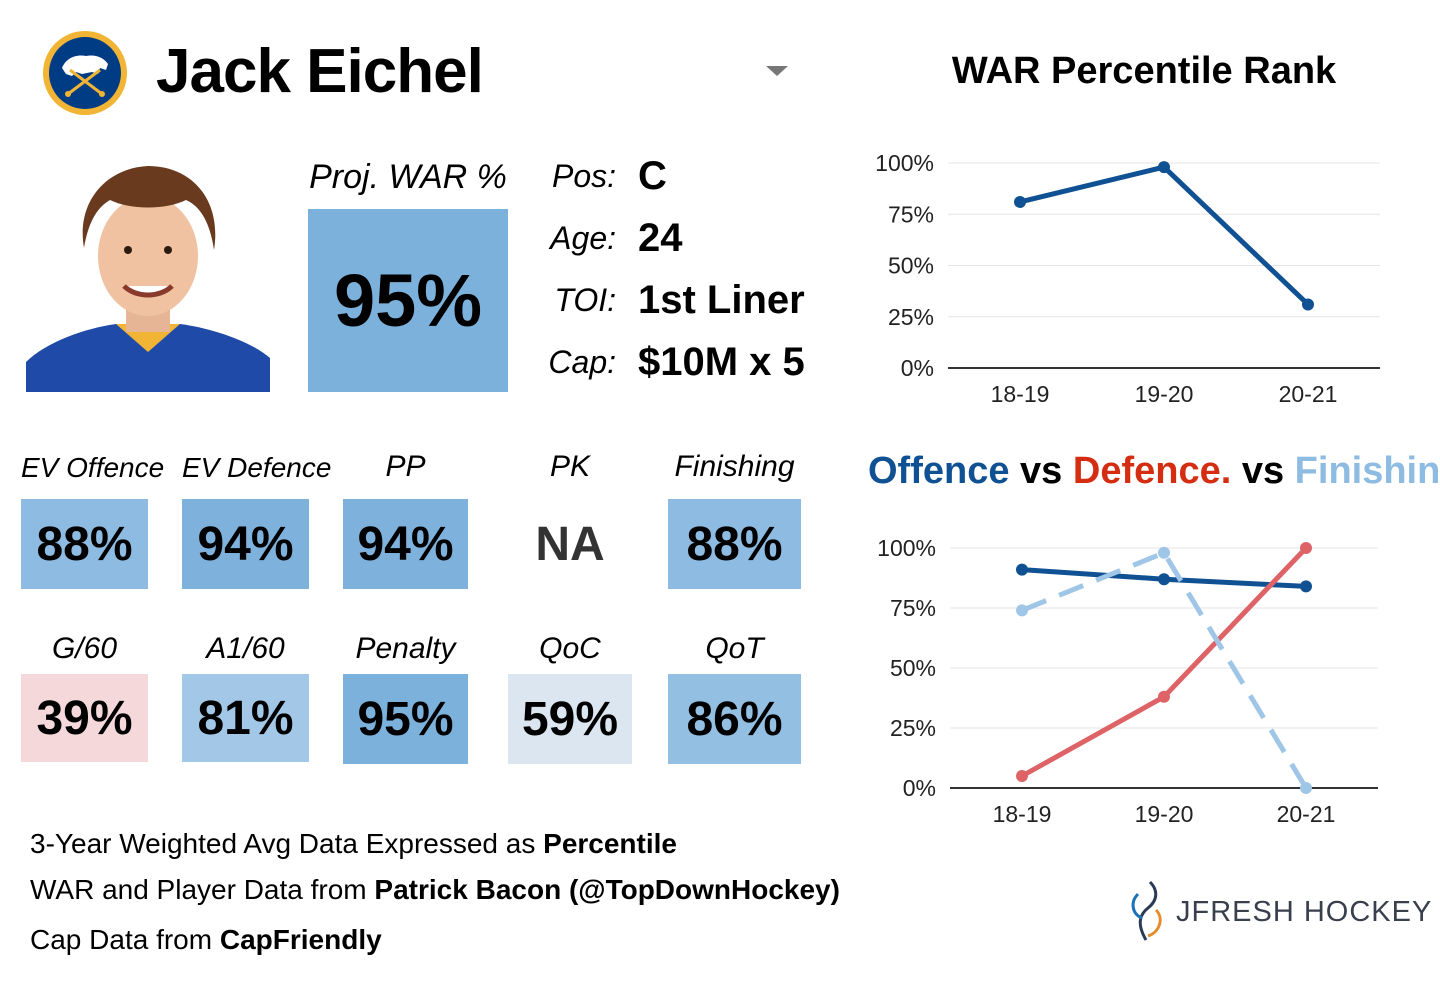  What do you see at coordinates (570, 466) in the screenshot?
I see `pk-label: PK` at bounding box center [570, 466].